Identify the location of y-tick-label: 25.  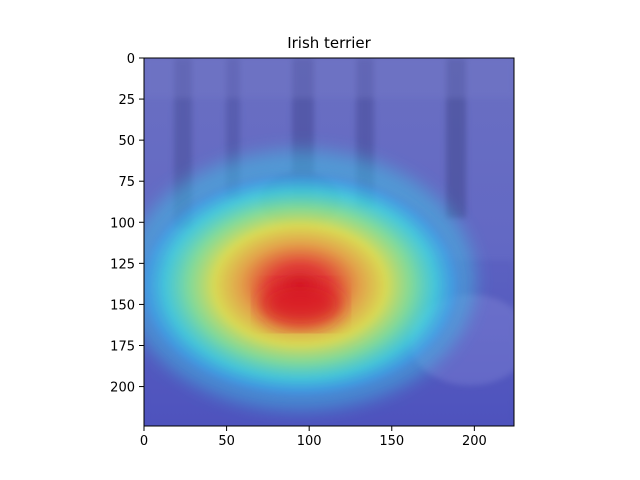
(126, 100).